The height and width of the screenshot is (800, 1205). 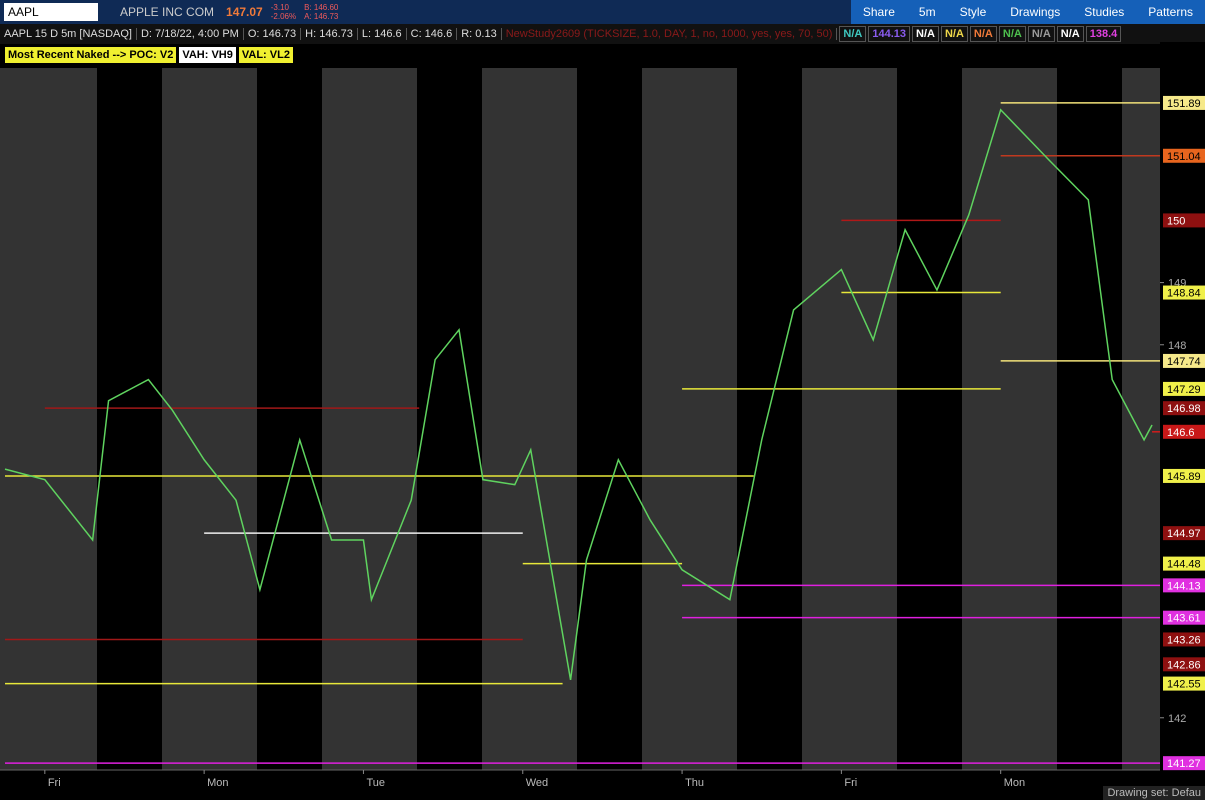 I want to click on toolbar-button: Studies, so click(x=1104, y=12).